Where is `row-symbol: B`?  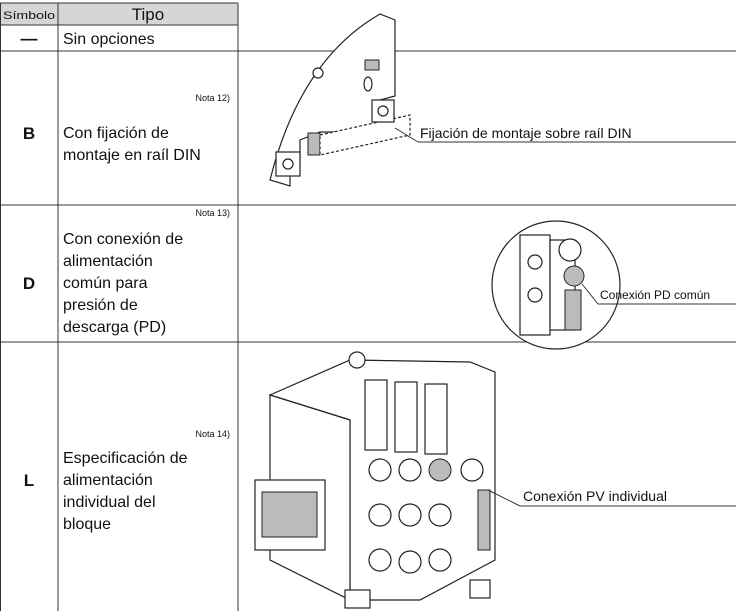 row-symbol: B is located at coordinates (29, 133).